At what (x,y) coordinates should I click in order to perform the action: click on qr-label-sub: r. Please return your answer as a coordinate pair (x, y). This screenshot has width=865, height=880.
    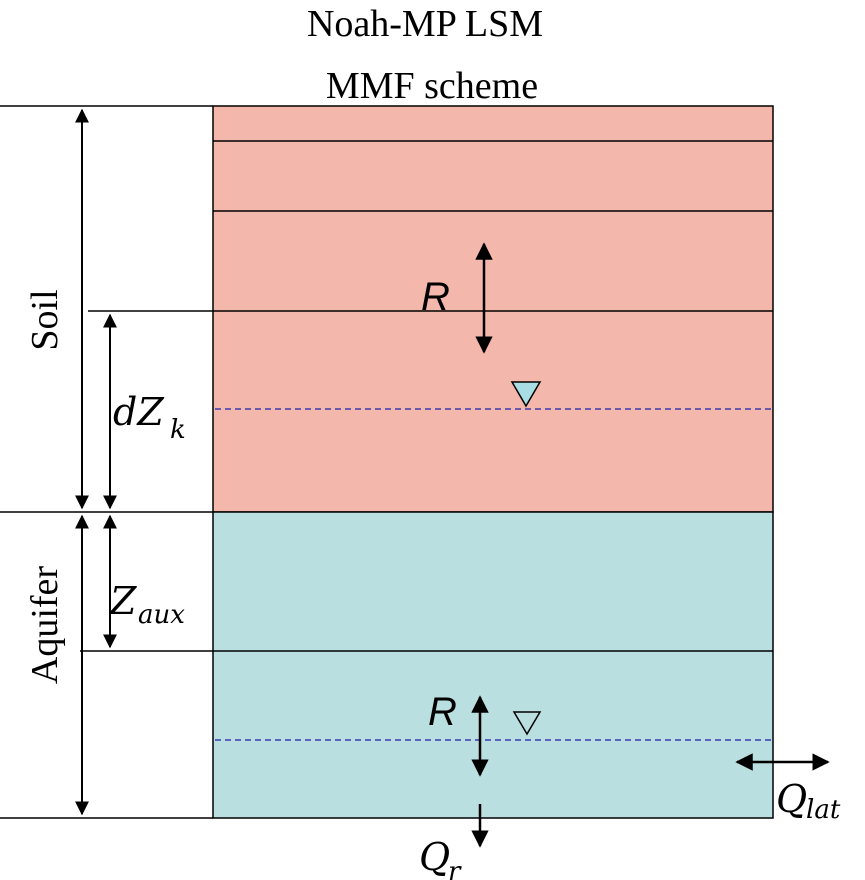
    Looking at the image, I should click on (455, 868).